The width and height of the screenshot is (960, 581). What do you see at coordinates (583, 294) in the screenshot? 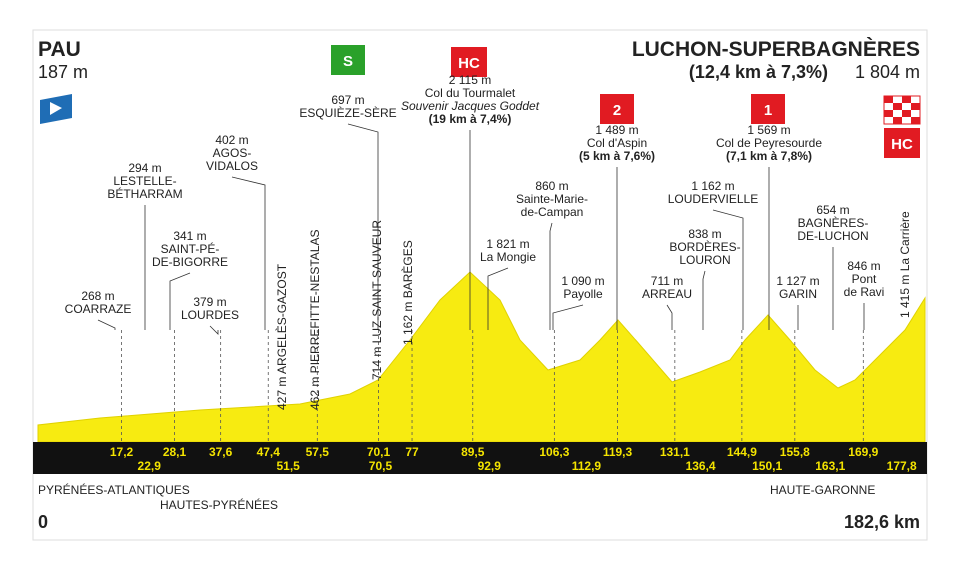
I see `waypoint-label: Payolle` at bounding box center [583, 294].